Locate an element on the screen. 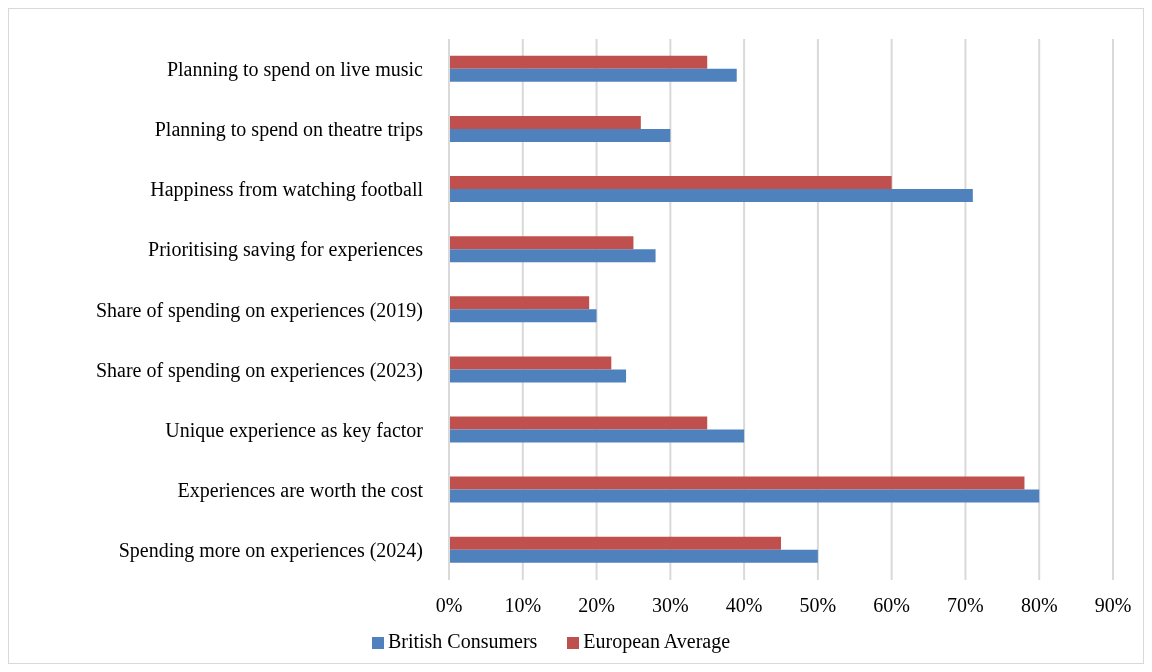 Image resolution: width=1152 pixels, height=672 pixels. y-tick-label: Share of spending on experiences (2023) is located at coordinates (259, 370).